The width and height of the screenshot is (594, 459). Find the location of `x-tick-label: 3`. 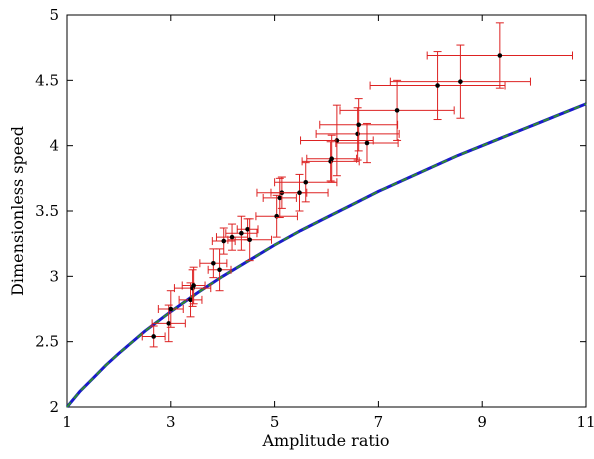

x-tick-label: 3 is located at coordinates (171, 422).